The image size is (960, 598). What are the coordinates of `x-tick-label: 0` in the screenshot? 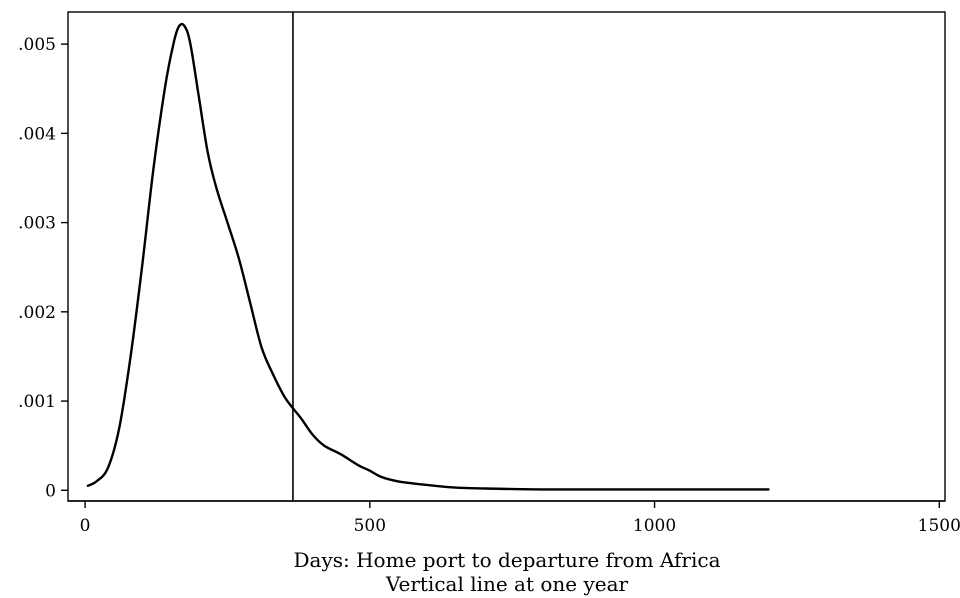 It's located at (85, 526).